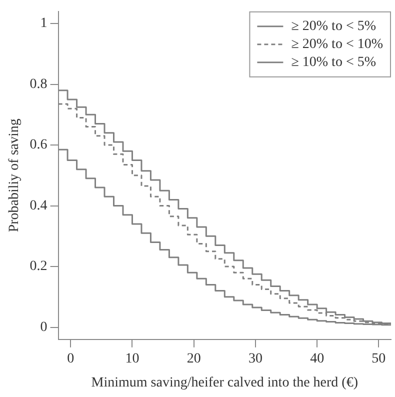 This screenshot has width=395, height=397. What do you see at coordinates (132, 358) in the screenshot?
I see `x-tick-label: 10` at bounding box center [132, 358].